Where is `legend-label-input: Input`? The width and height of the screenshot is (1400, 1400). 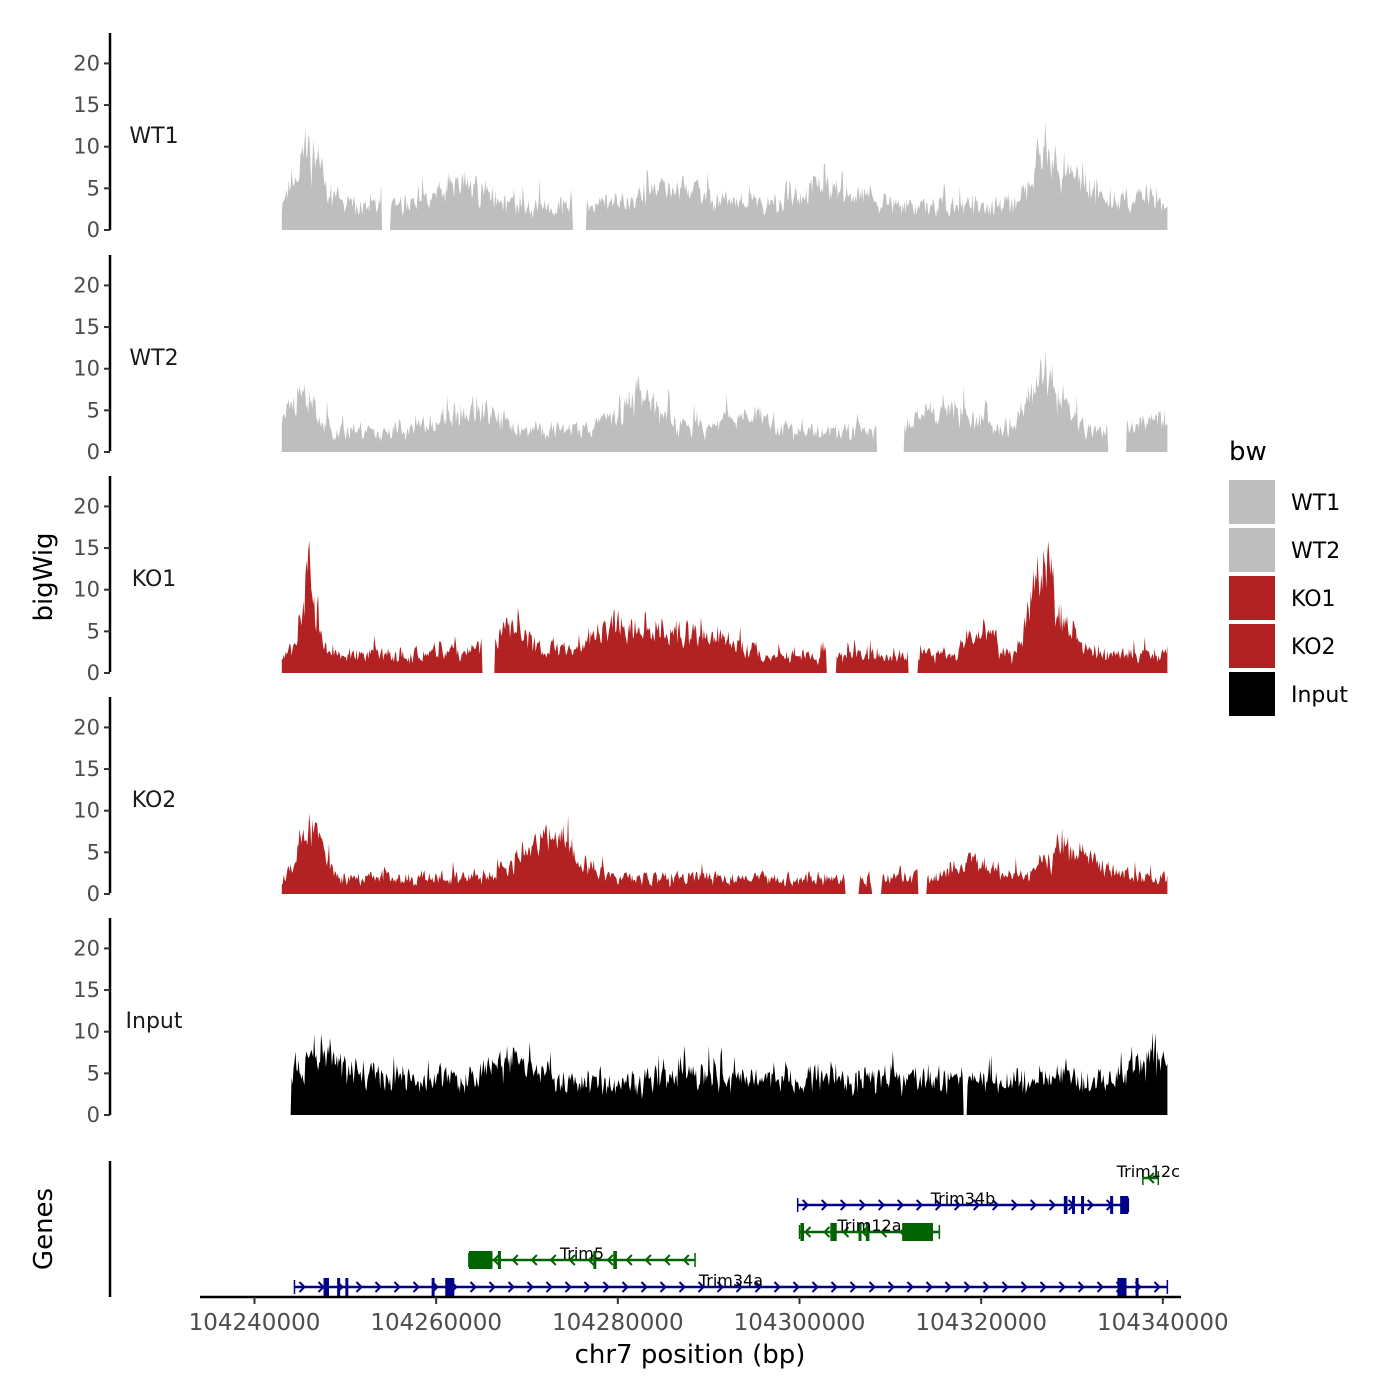 legend-label-input: Input is located at coordinates (1319, 695).